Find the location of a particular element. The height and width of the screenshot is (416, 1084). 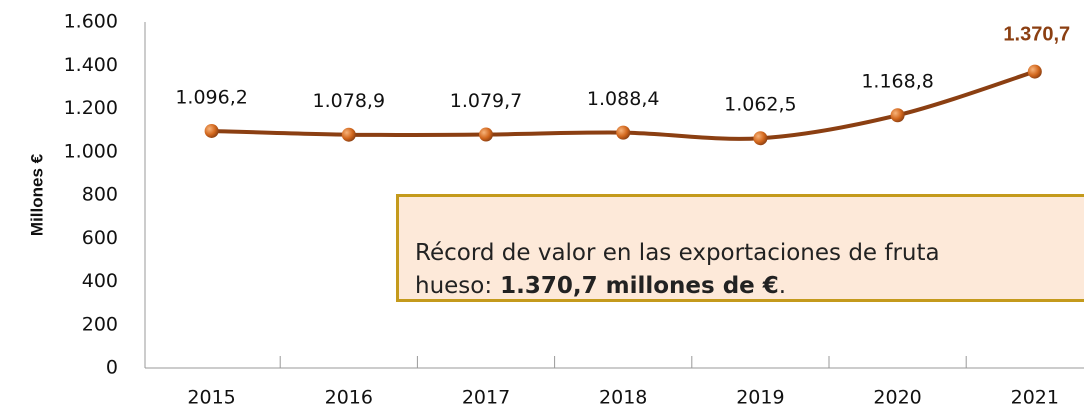

y-tick-label: 400 is located at coordinates (100, 281).